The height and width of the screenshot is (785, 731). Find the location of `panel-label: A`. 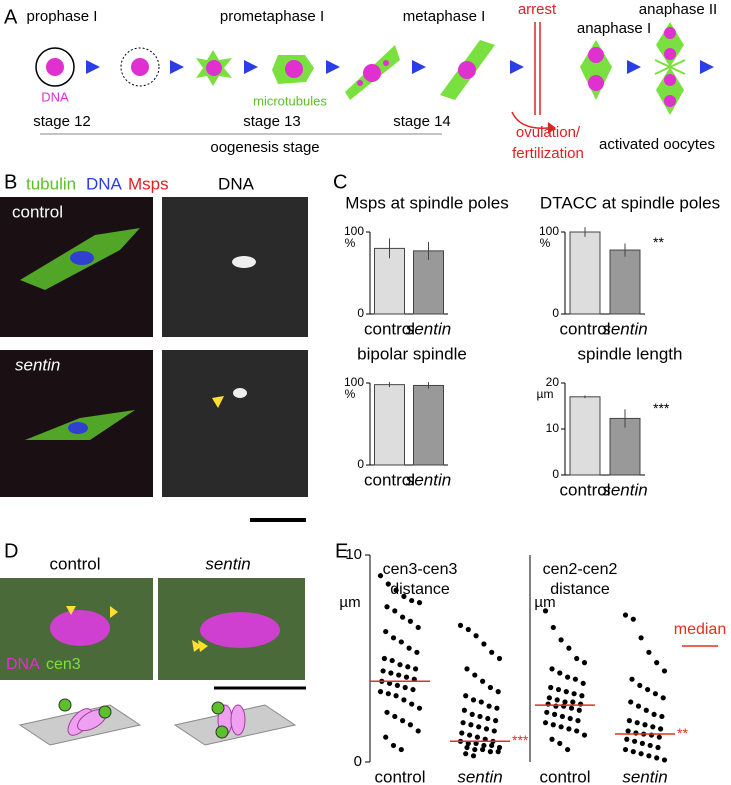

panel-label: A is located at coordinates (11, 17).